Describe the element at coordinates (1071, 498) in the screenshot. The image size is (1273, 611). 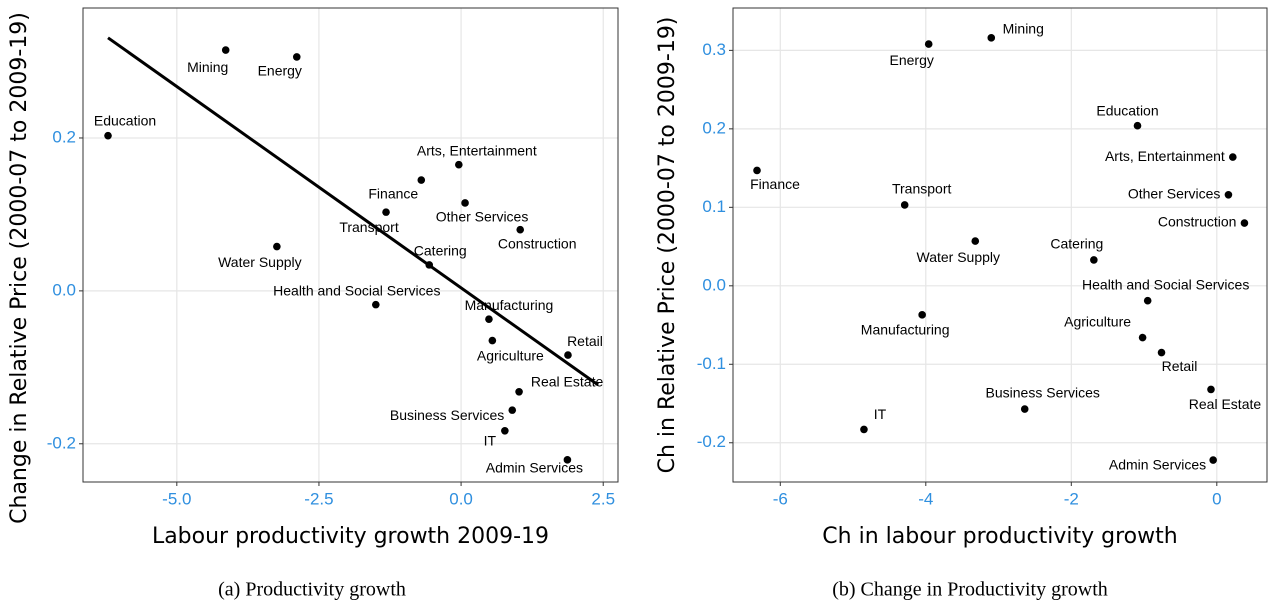
I see `x-tick-label: -2` at that location.